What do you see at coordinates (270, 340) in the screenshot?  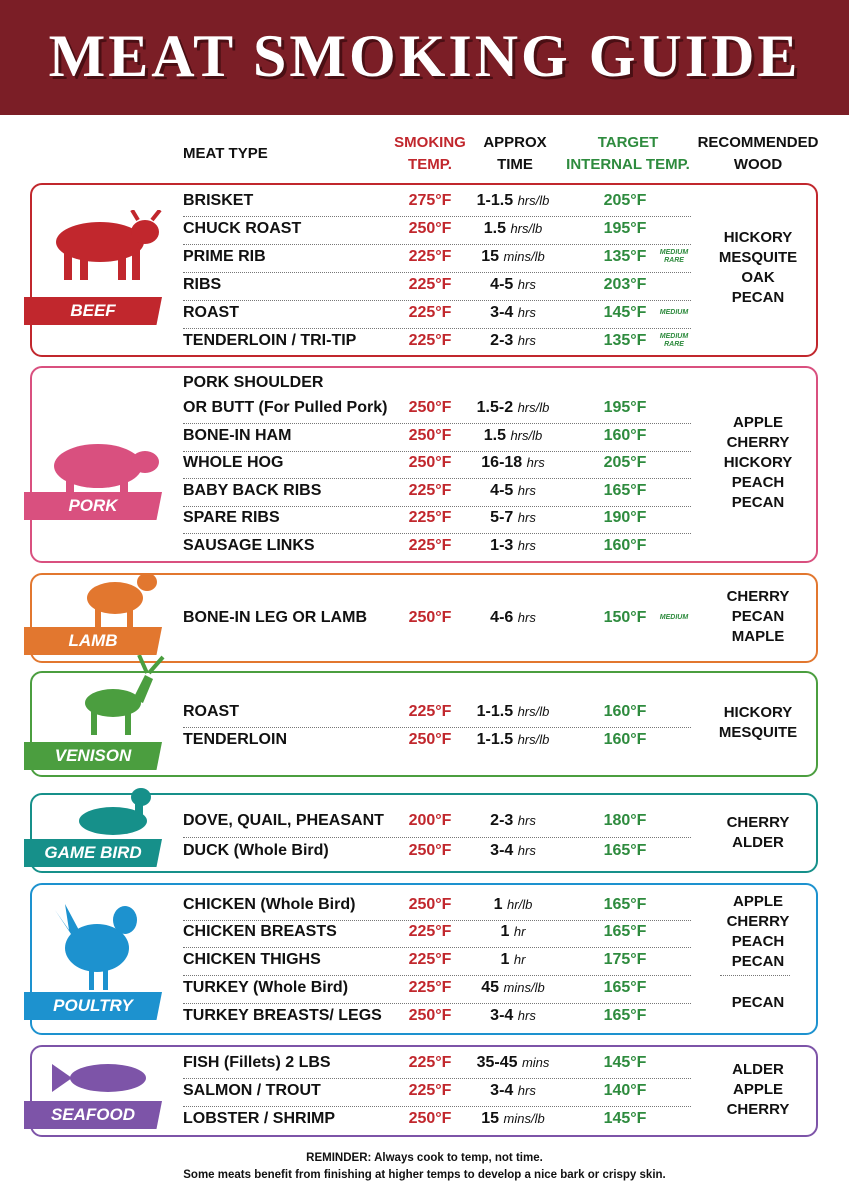 I see `meat-name: TENDERLOIN / TRI-TIP` at bounding box center [270, 340].